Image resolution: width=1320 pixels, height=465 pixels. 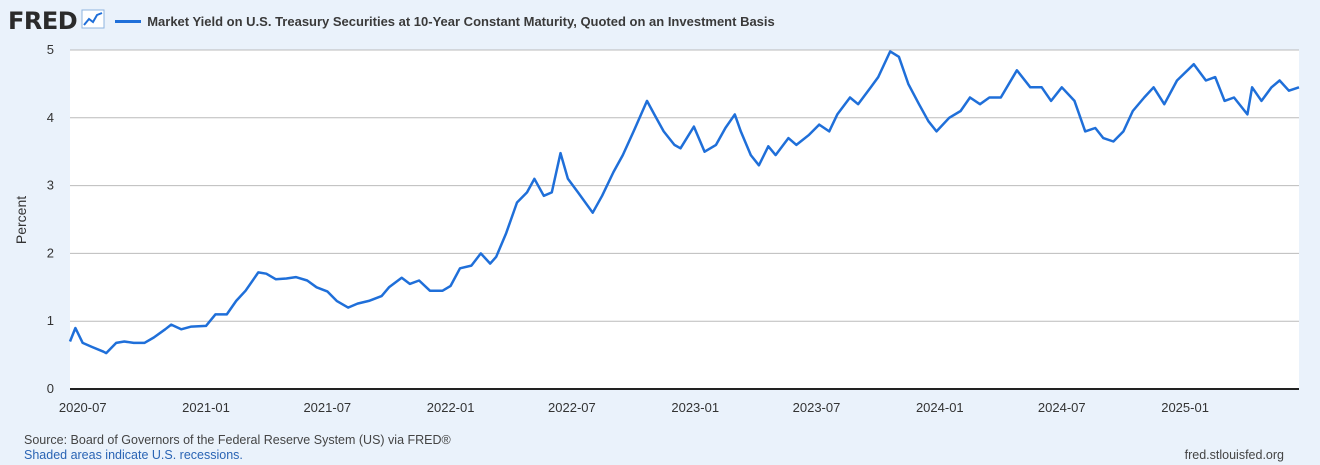 I want to click on y-tick-label: 4, so click(x=50, y=117).